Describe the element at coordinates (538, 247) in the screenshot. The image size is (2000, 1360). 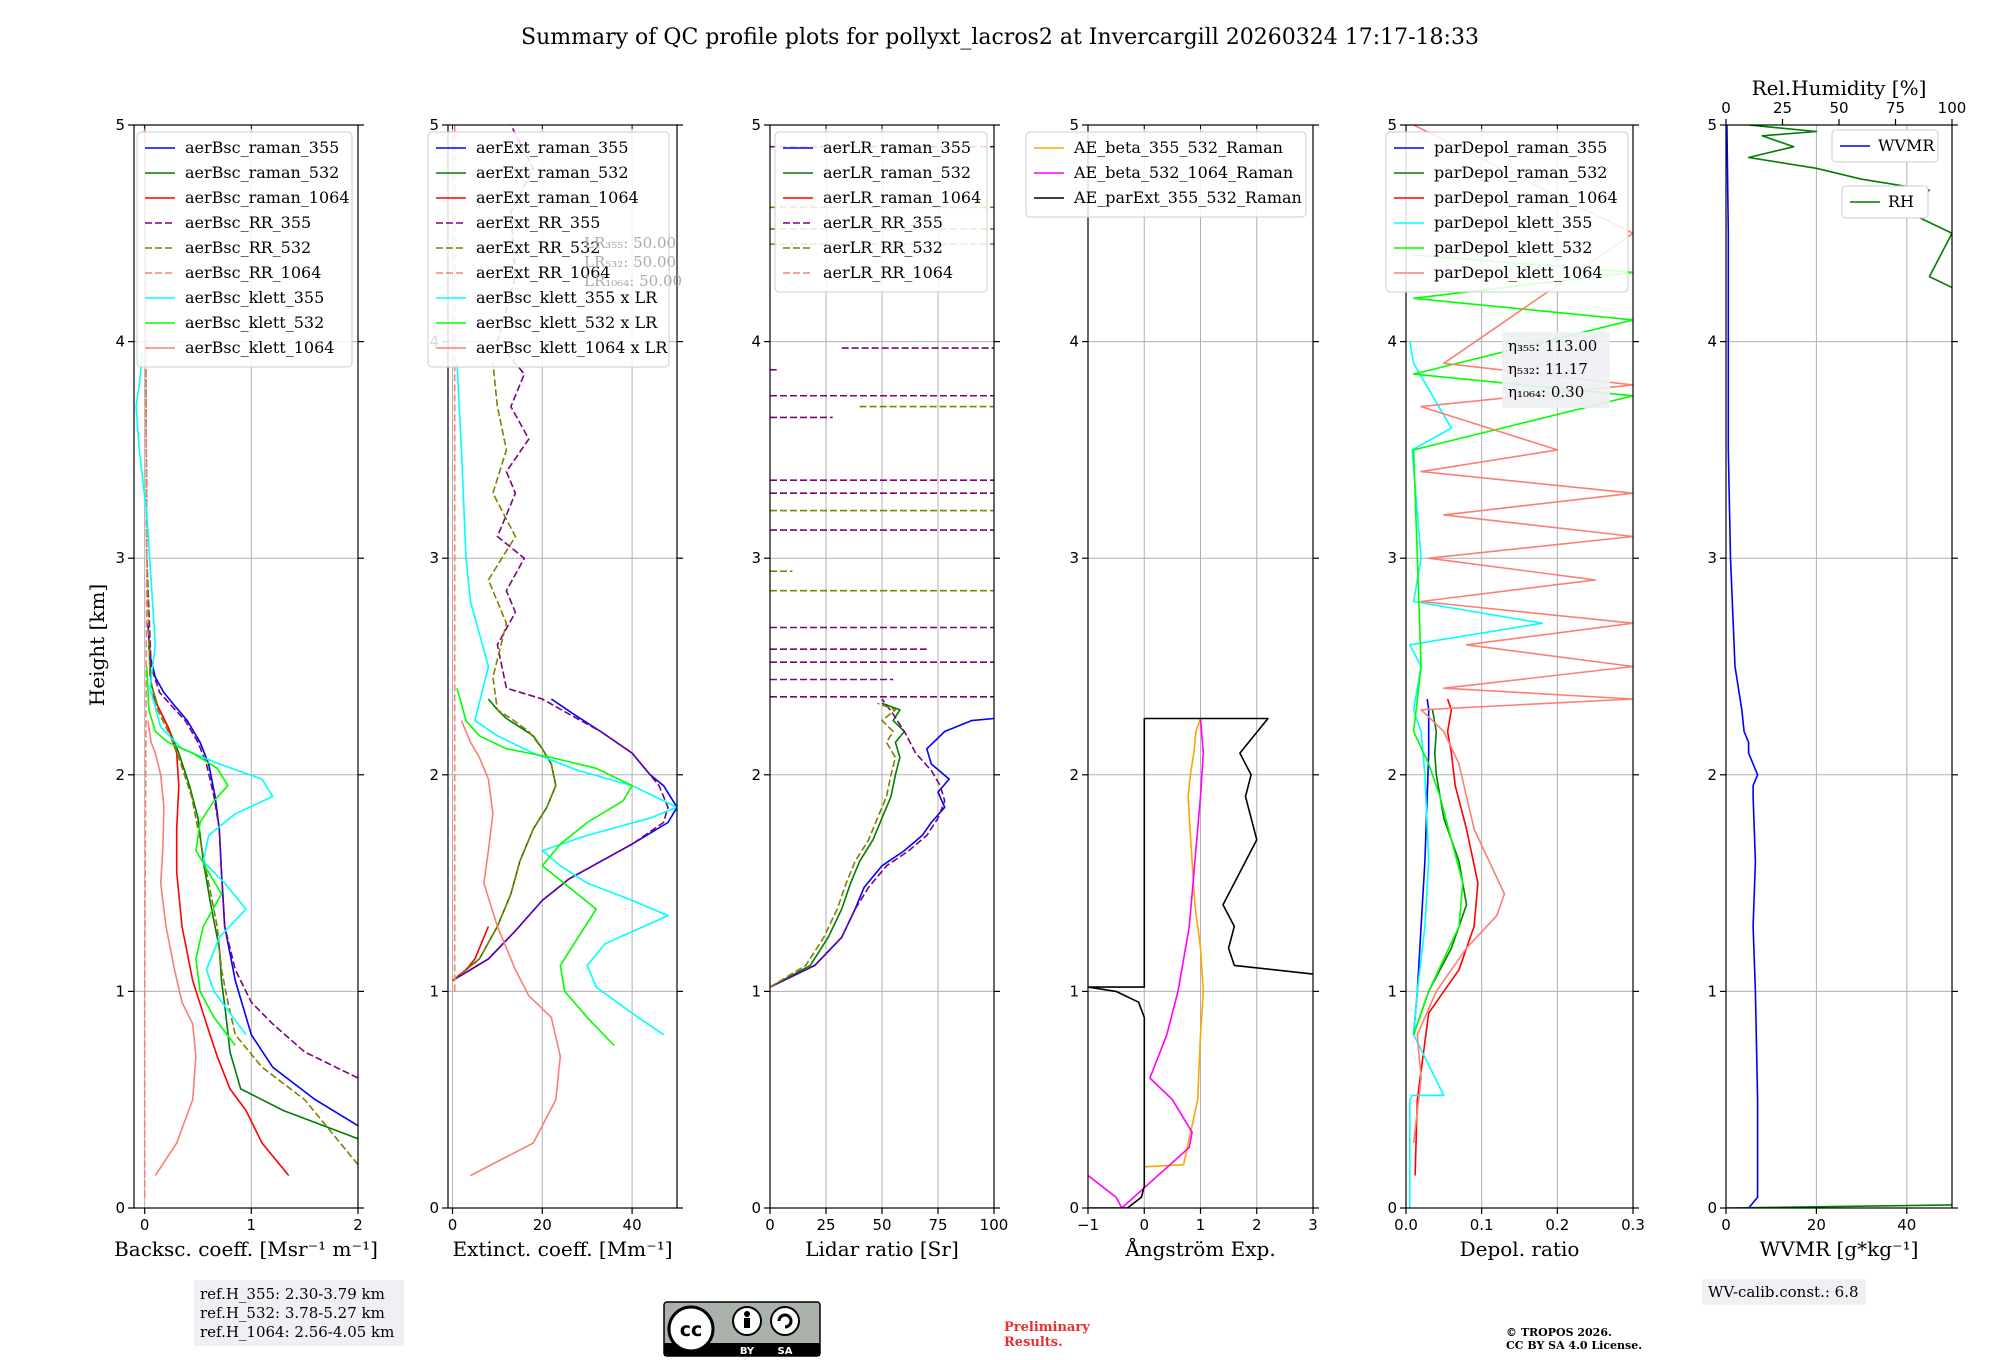
I see `legend-label: aerExt_RR_532` at that location.